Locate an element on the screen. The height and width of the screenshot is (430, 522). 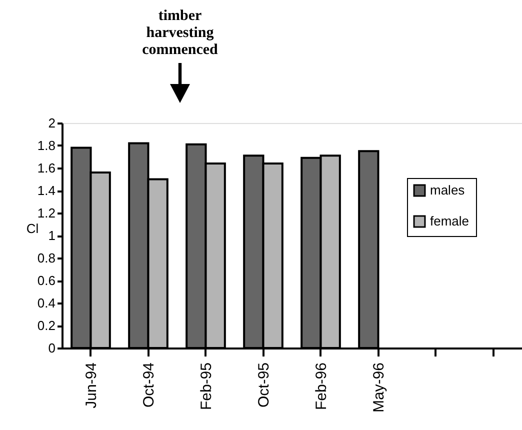
x-tick-label: Feb-95 is located at coordinates (206, 386).